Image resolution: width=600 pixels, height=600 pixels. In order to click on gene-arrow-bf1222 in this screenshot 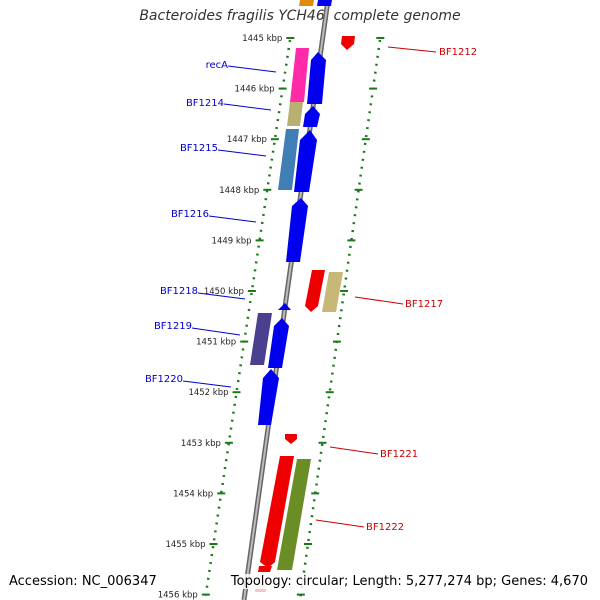, I will do `click(277, 512)`.